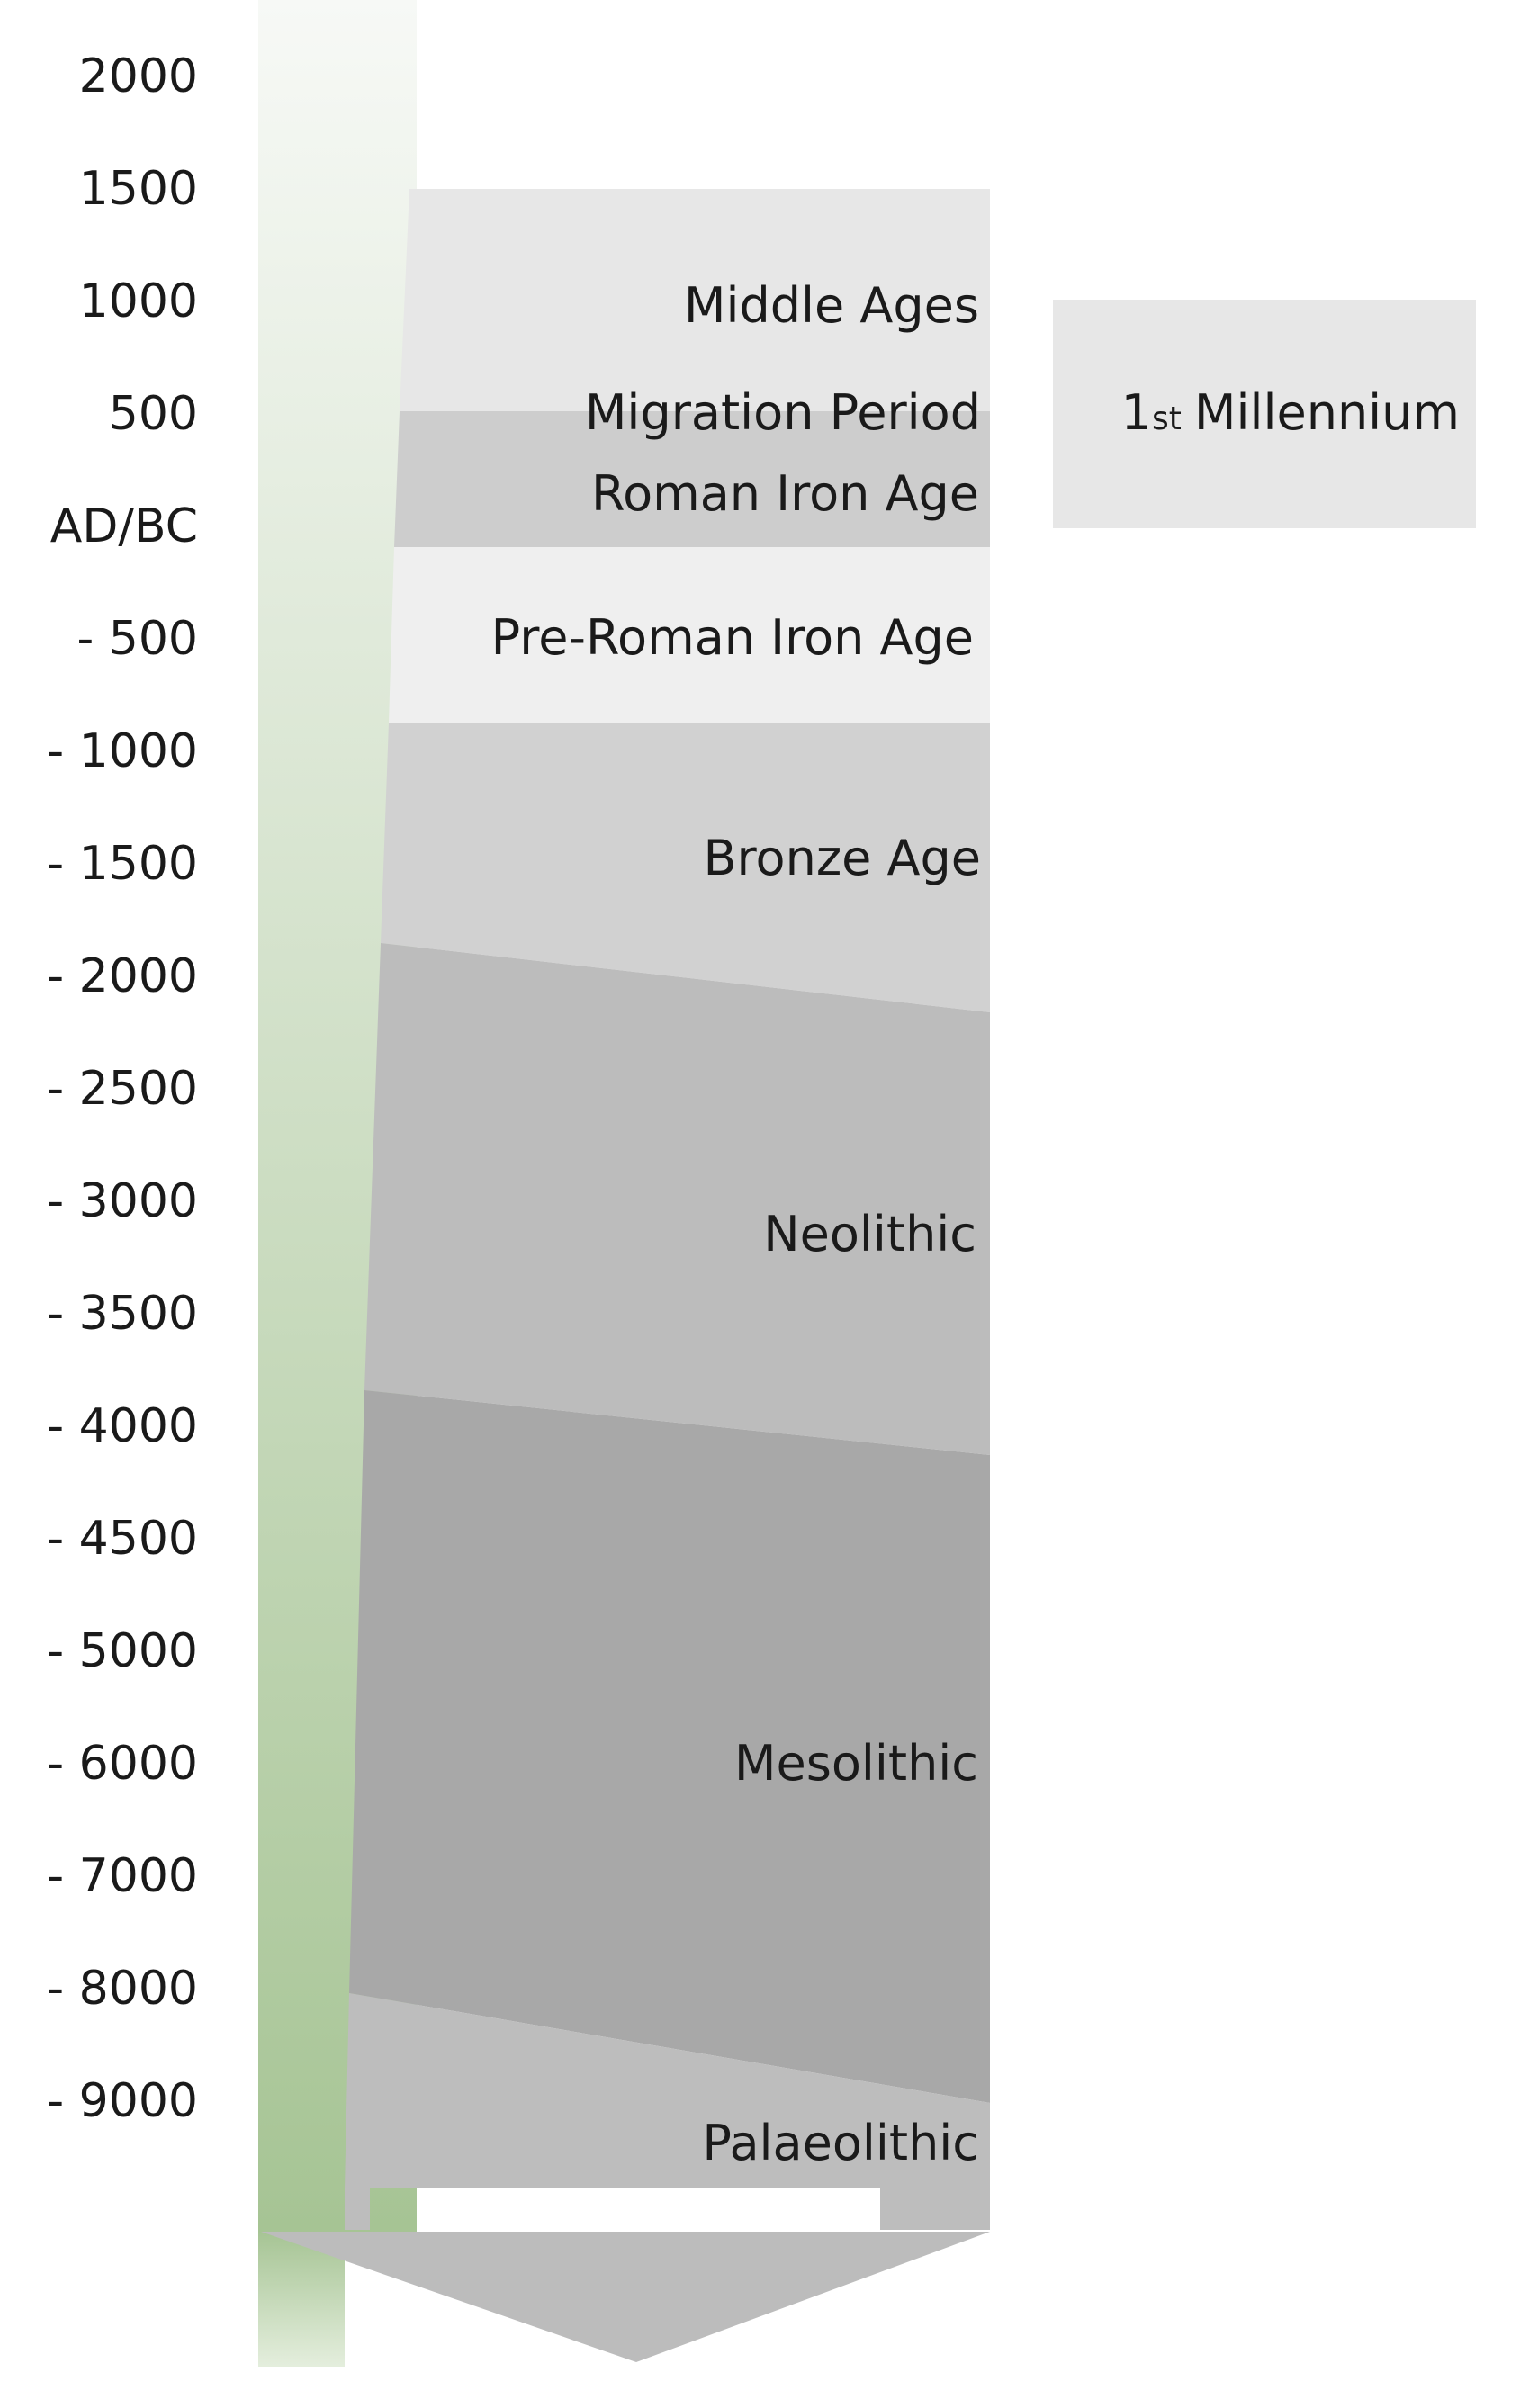  I want to click on millennium-suffix: st, so click(1167, 418).